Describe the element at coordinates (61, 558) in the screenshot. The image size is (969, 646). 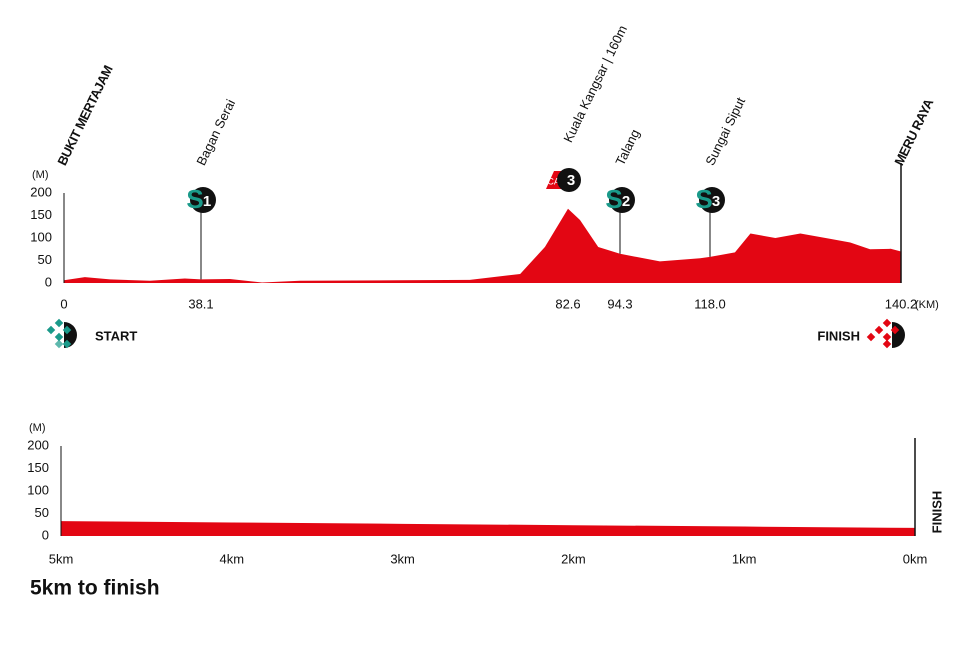
I see `x-tick-label: 5km` at that location.